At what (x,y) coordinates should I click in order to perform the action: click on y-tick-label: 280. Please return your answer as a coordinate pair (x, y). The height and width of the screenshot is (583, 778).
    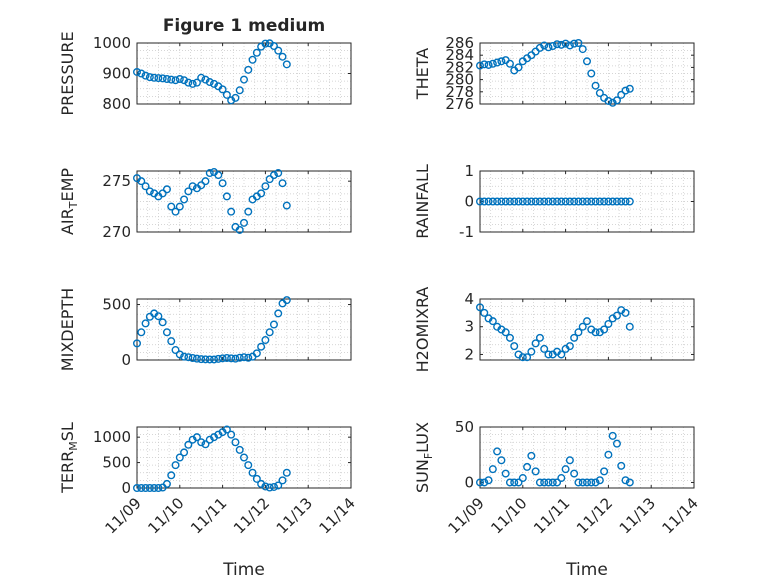
    Looking at the image, I should click on (459, 80).